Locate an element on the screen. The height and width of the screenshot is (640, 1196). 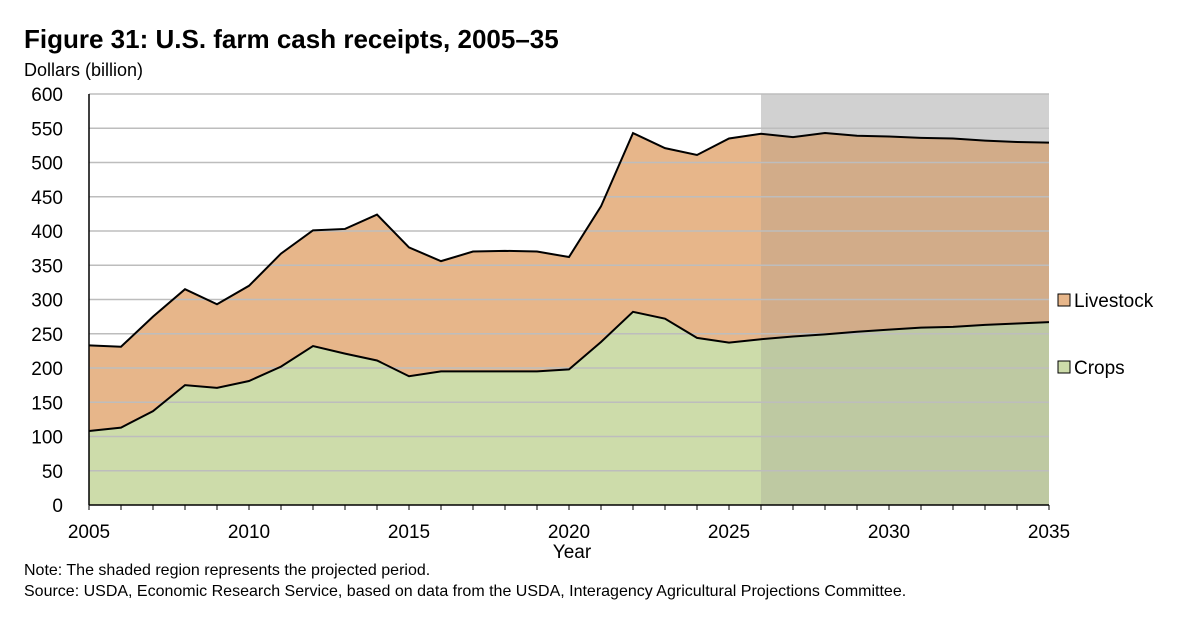
y-tick-label-0: 0 is located at coordinates (57, 506).